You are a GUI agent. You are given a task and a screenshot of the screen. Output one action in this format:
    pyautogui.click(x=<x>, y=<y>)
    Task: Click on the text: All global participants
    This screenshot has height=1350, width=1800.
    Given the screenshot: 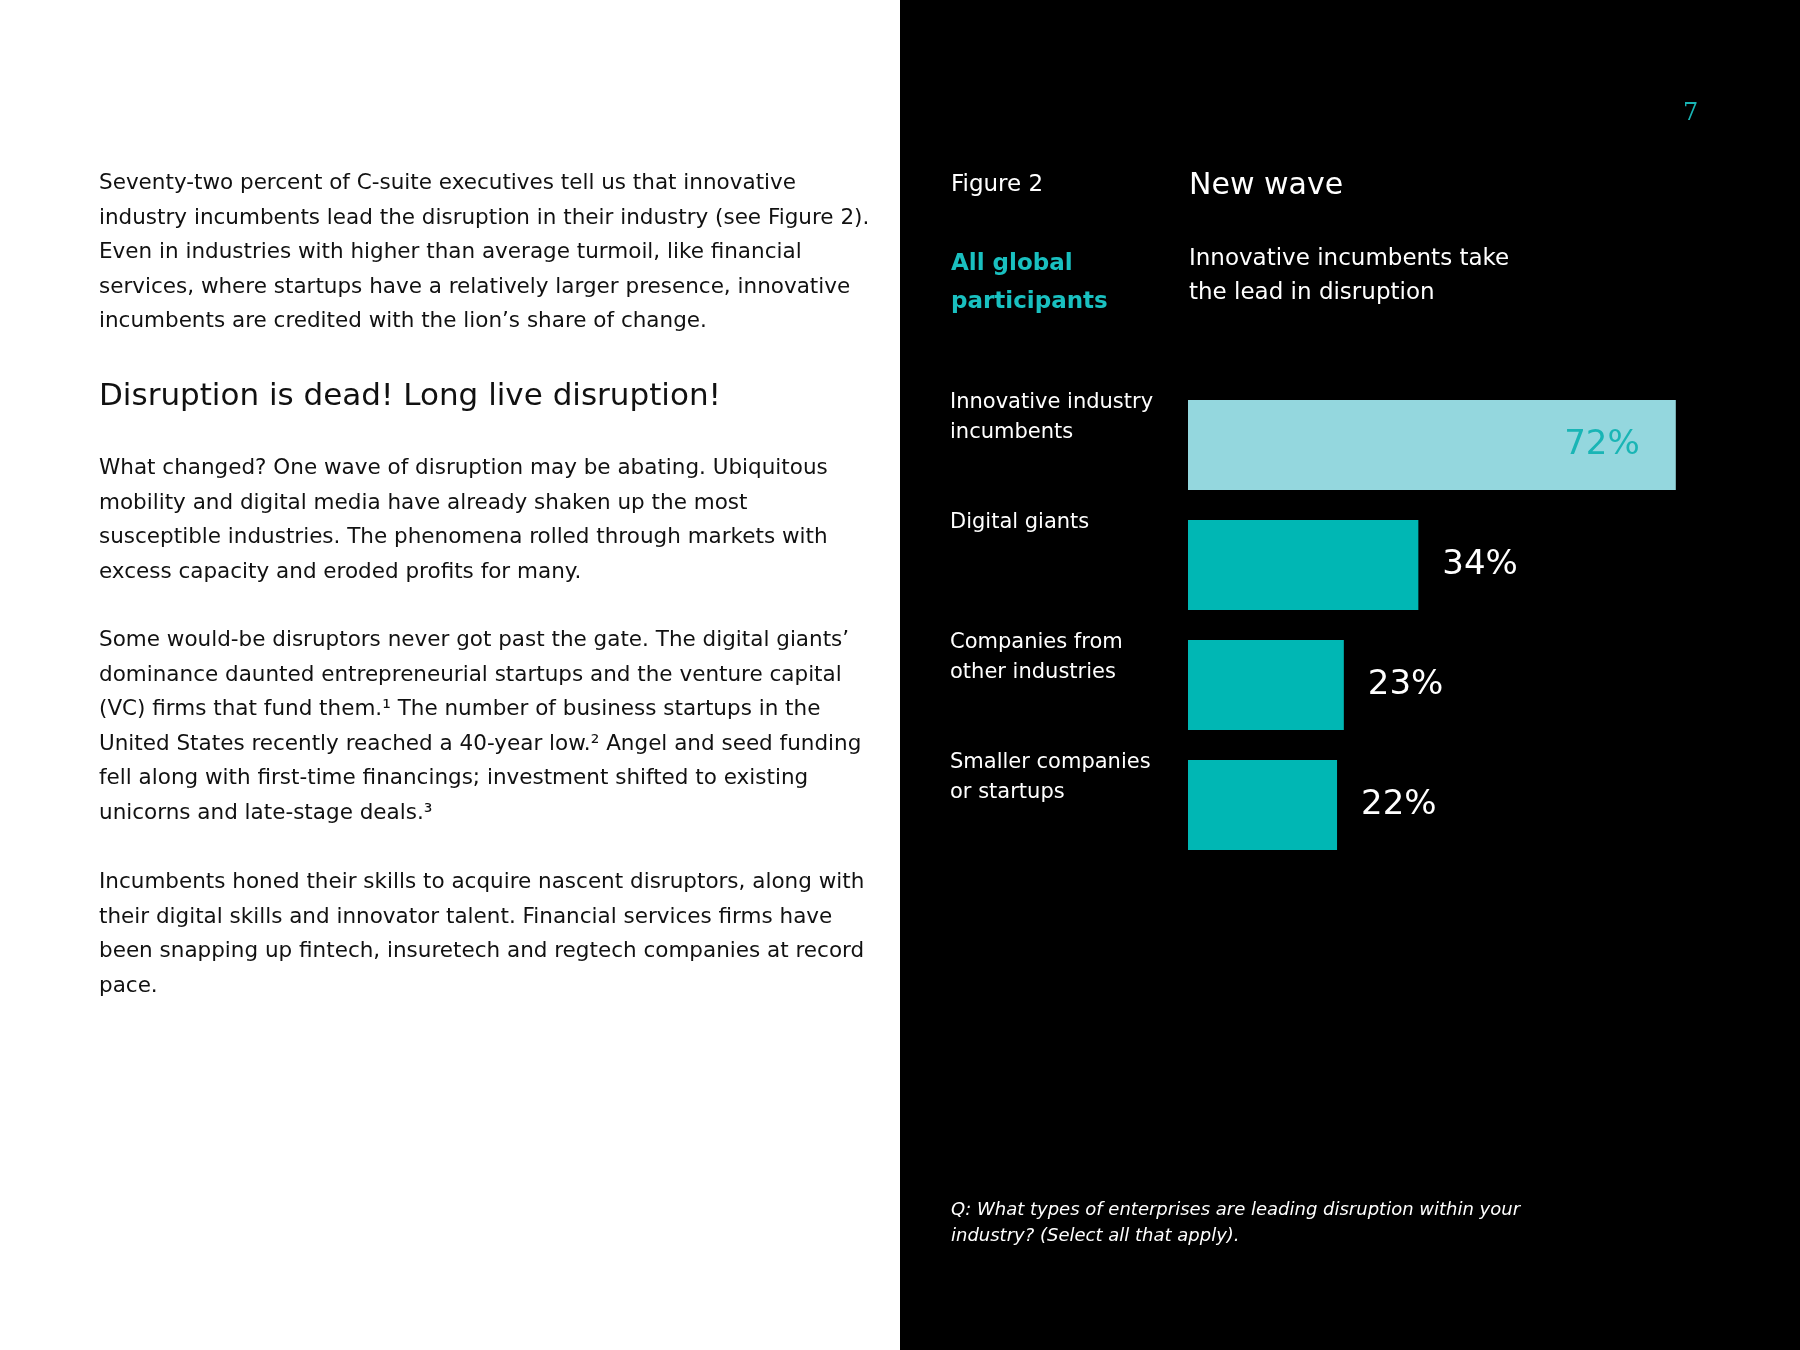 What is the action you would take?
    pyautogui.click(x=1030, y=281)
    